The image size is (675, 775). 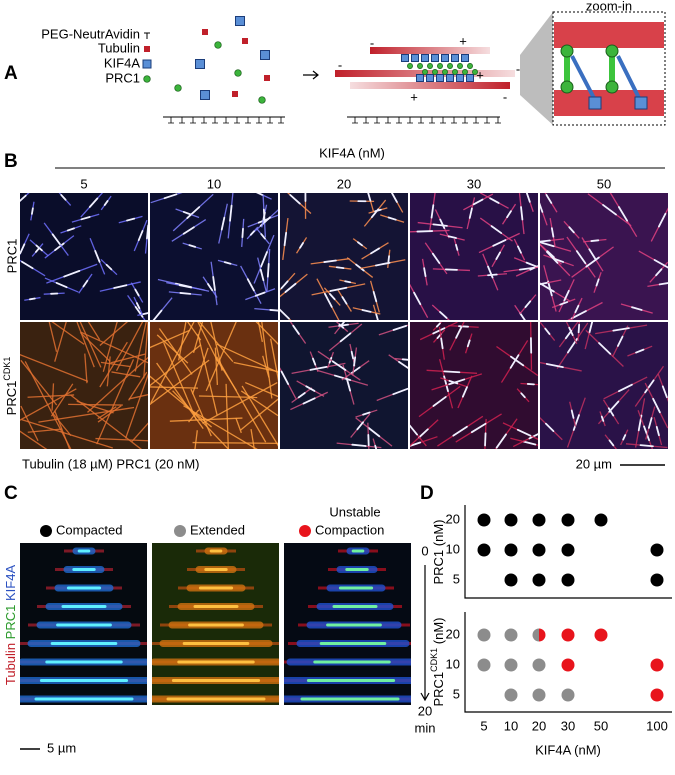 What do you see at coordinates (453, 518) in the screenshot?
I see `y-tick-label: 20` at bounding box center [453, 518].